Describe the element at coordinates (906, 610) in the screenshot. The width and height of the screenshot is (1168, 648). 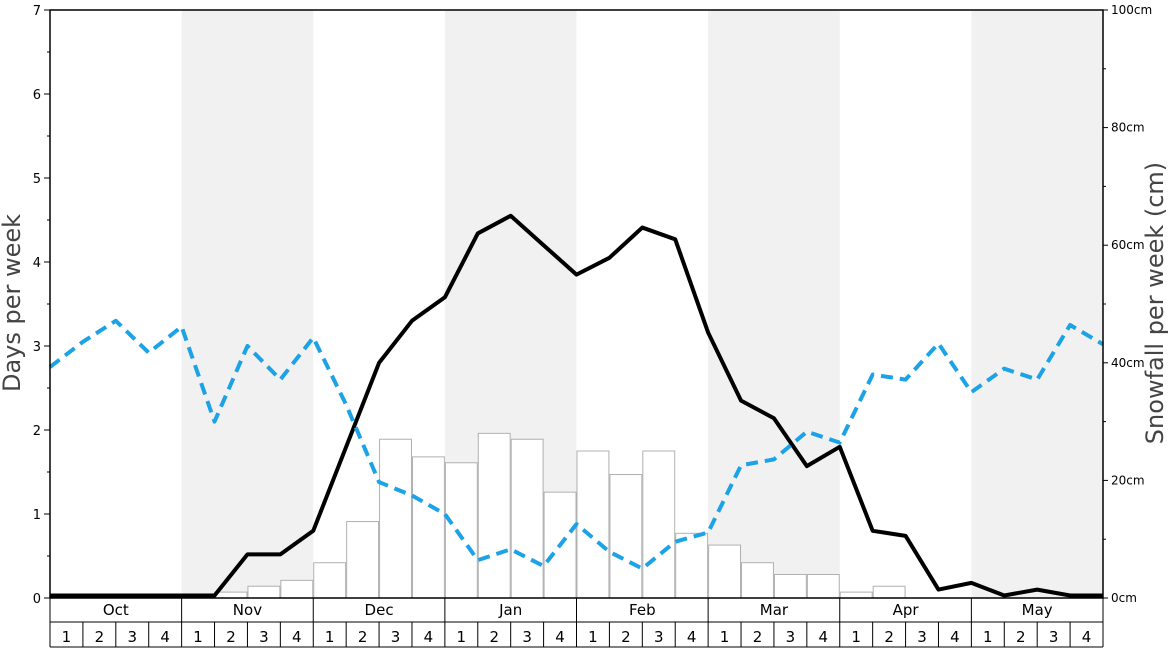
I see `month-label: Apr` at that location.